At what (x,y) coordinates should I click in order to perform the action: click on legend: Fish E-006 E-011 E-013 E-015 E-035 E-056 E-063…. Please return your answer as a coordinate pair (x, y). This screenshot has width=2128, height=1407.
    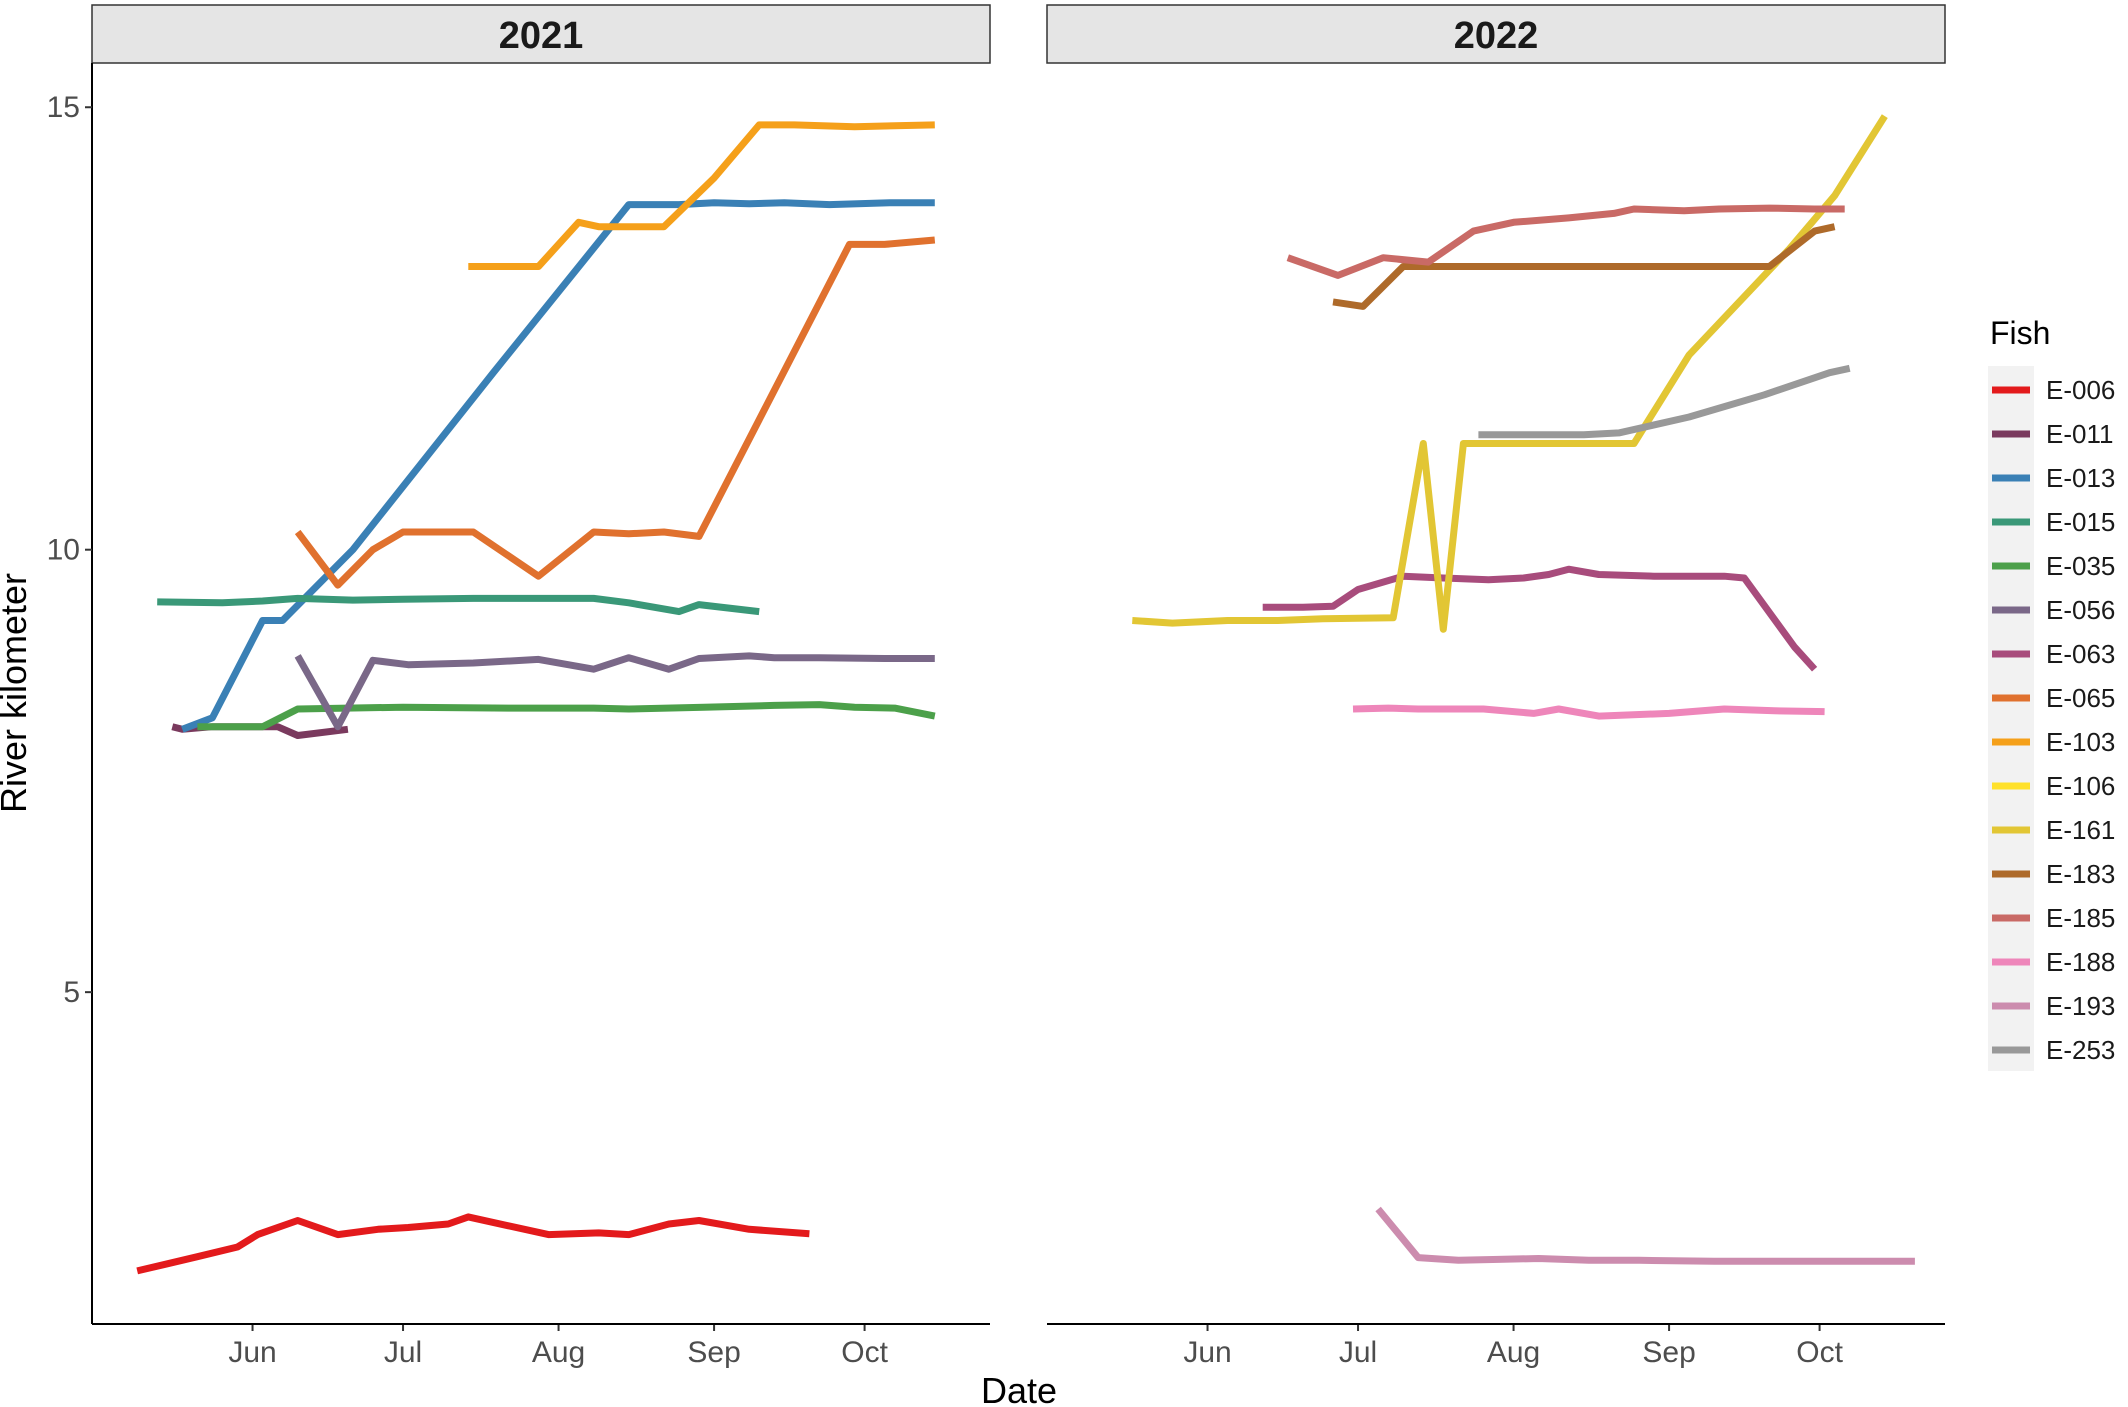
    Looking at the image, I should click on (2051, 693).